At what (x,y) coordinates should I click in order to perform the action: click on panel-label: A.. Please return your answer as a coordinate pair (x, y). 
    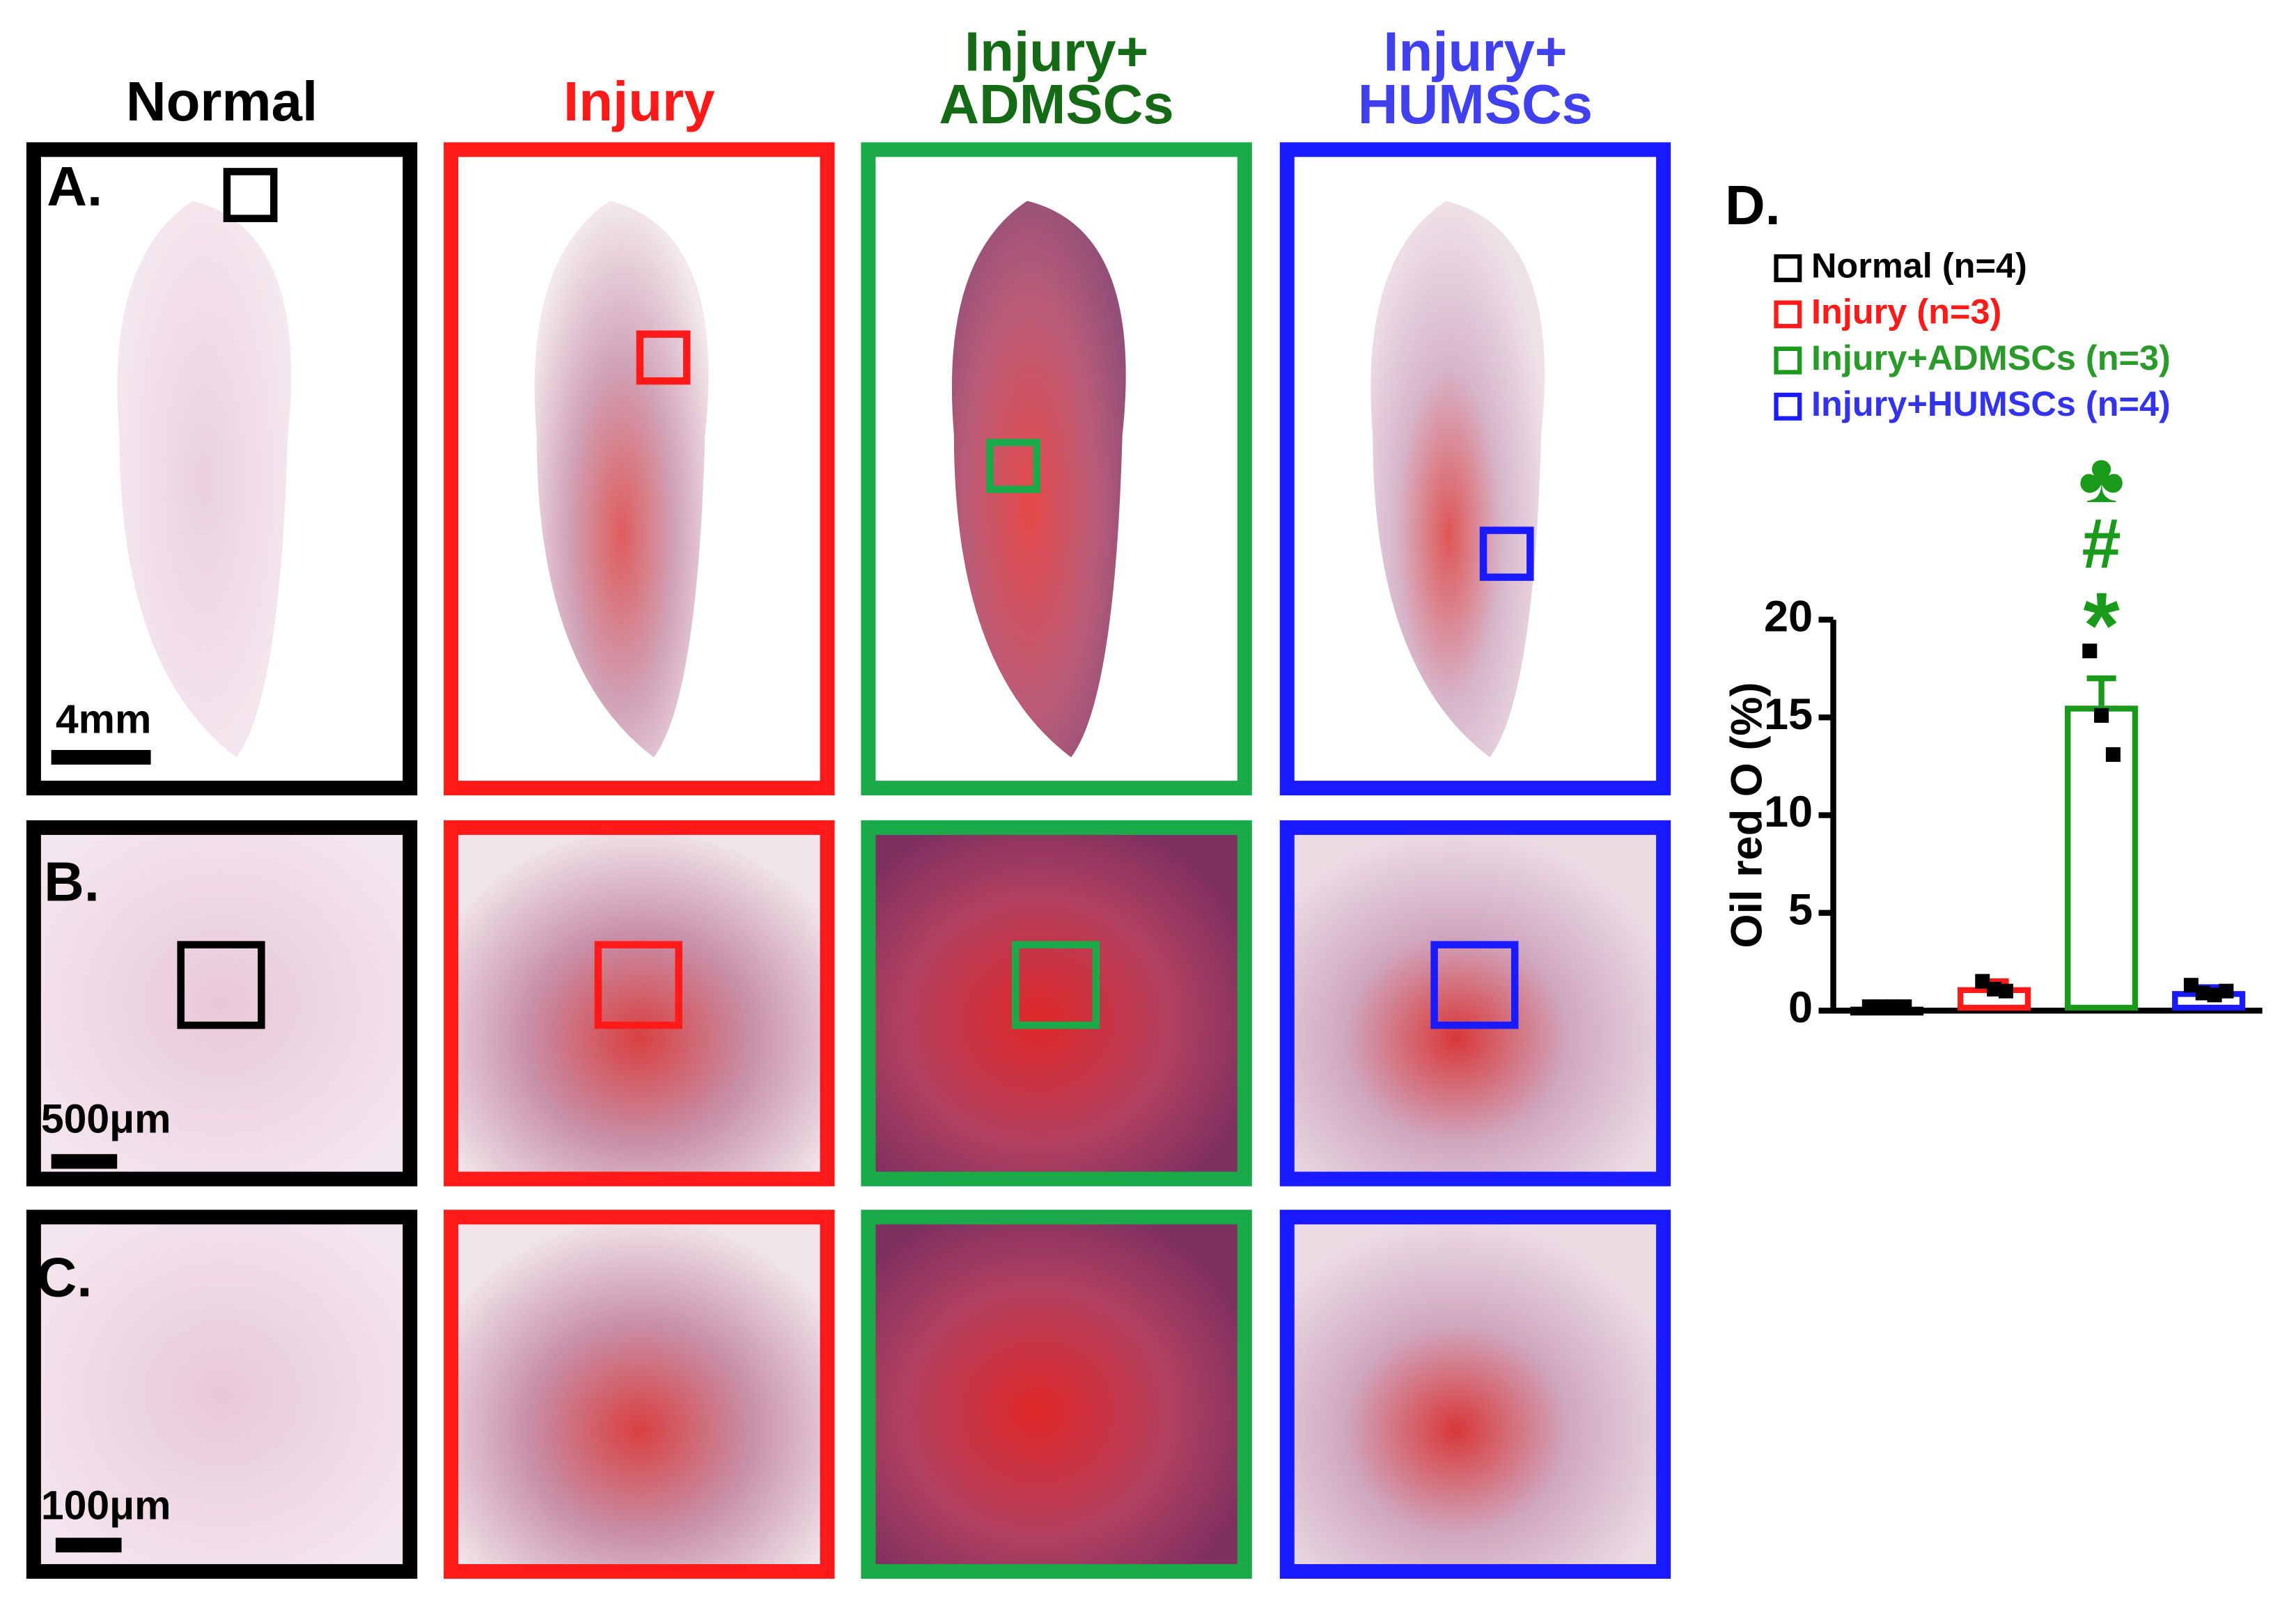
    Looking at the image, I should click on (74, 186).